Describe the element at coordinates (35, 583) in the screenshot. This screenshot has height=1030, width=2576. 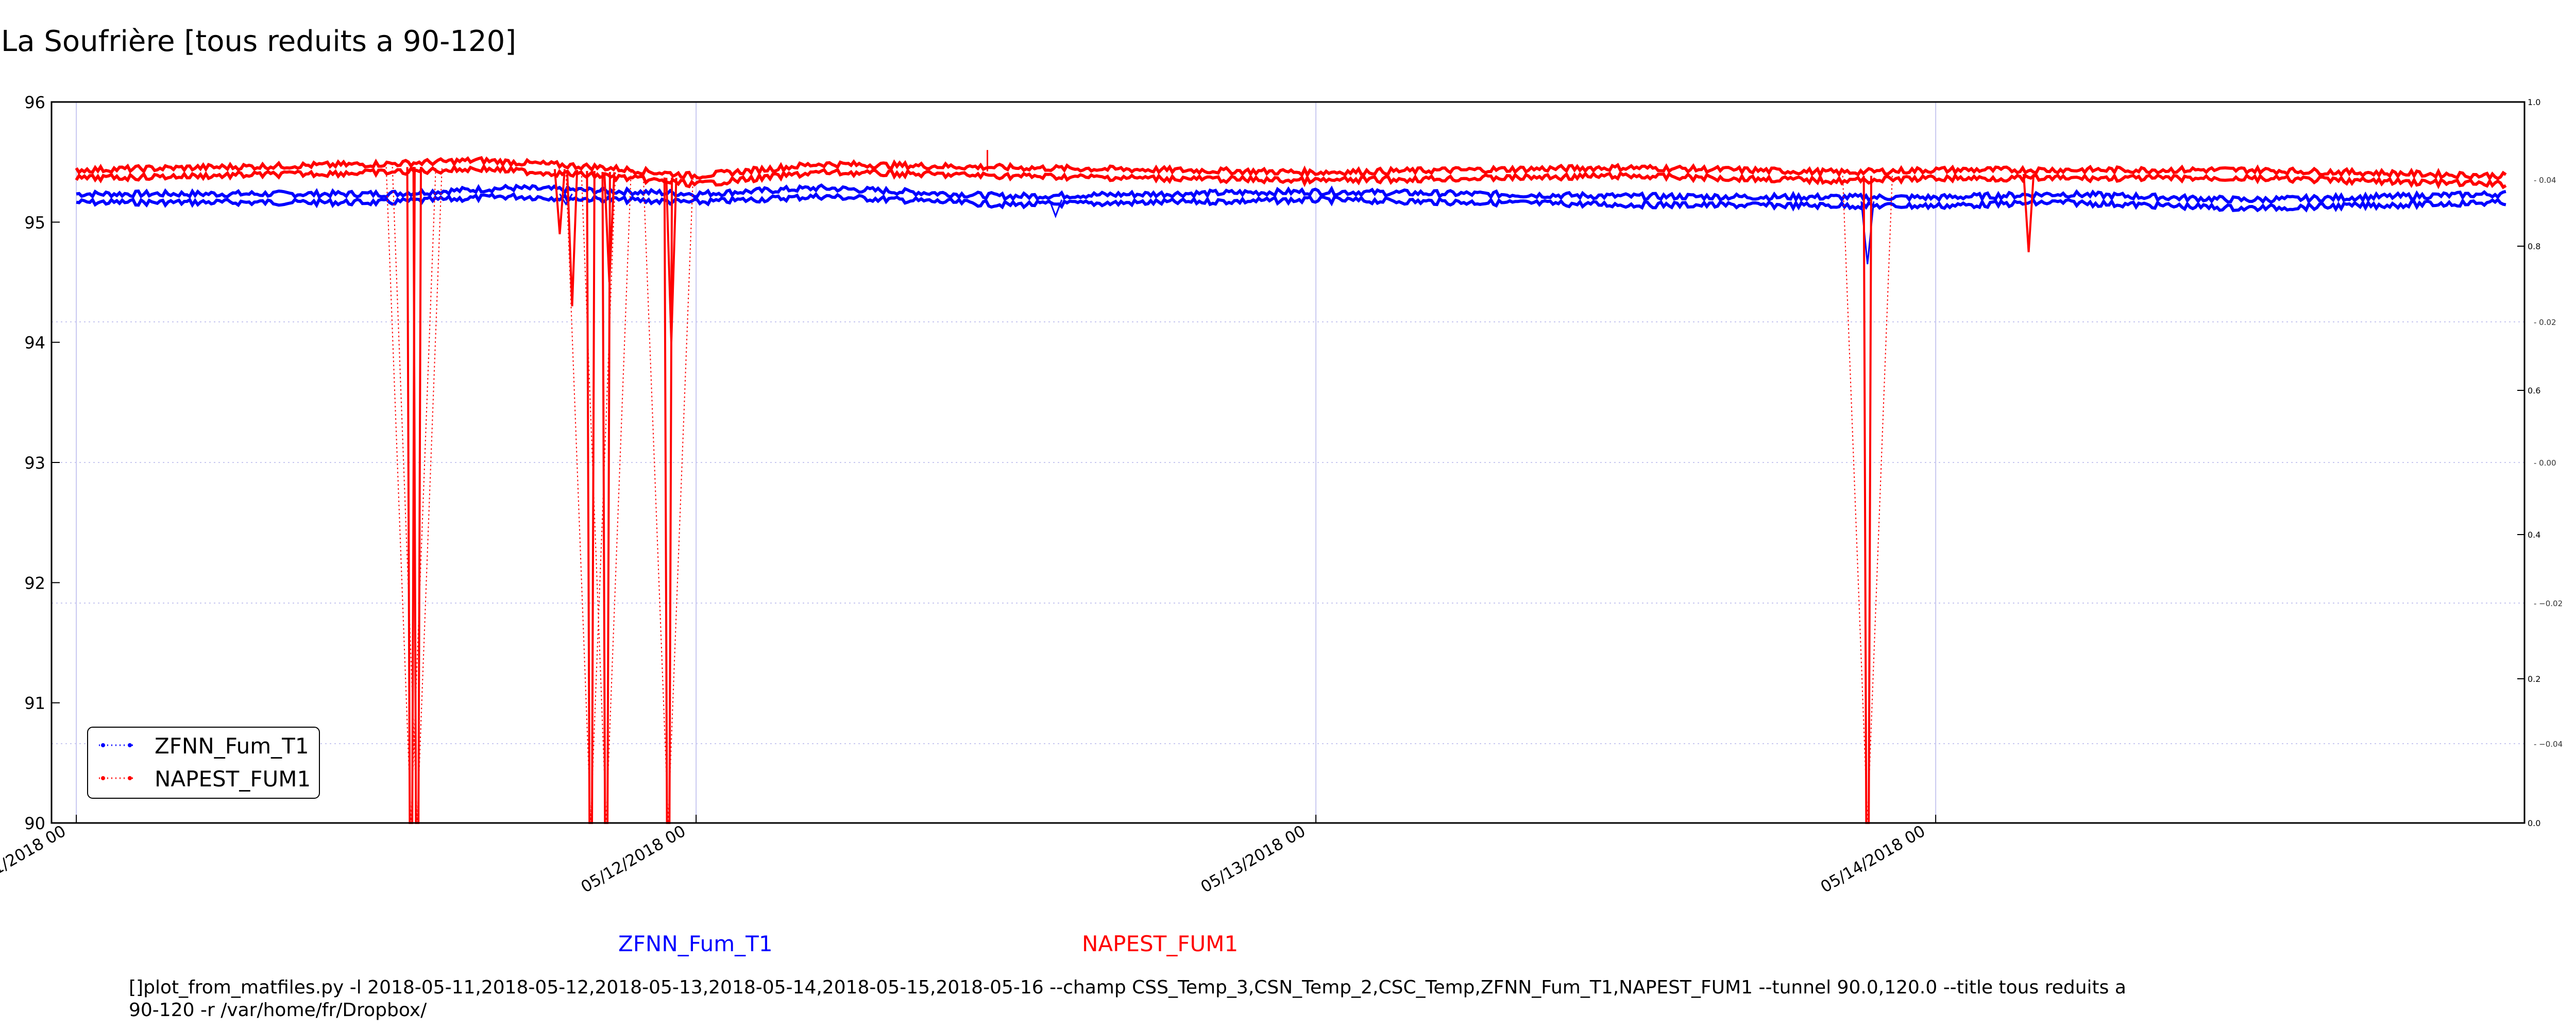
I see `y-tick-label: 92` at that location.